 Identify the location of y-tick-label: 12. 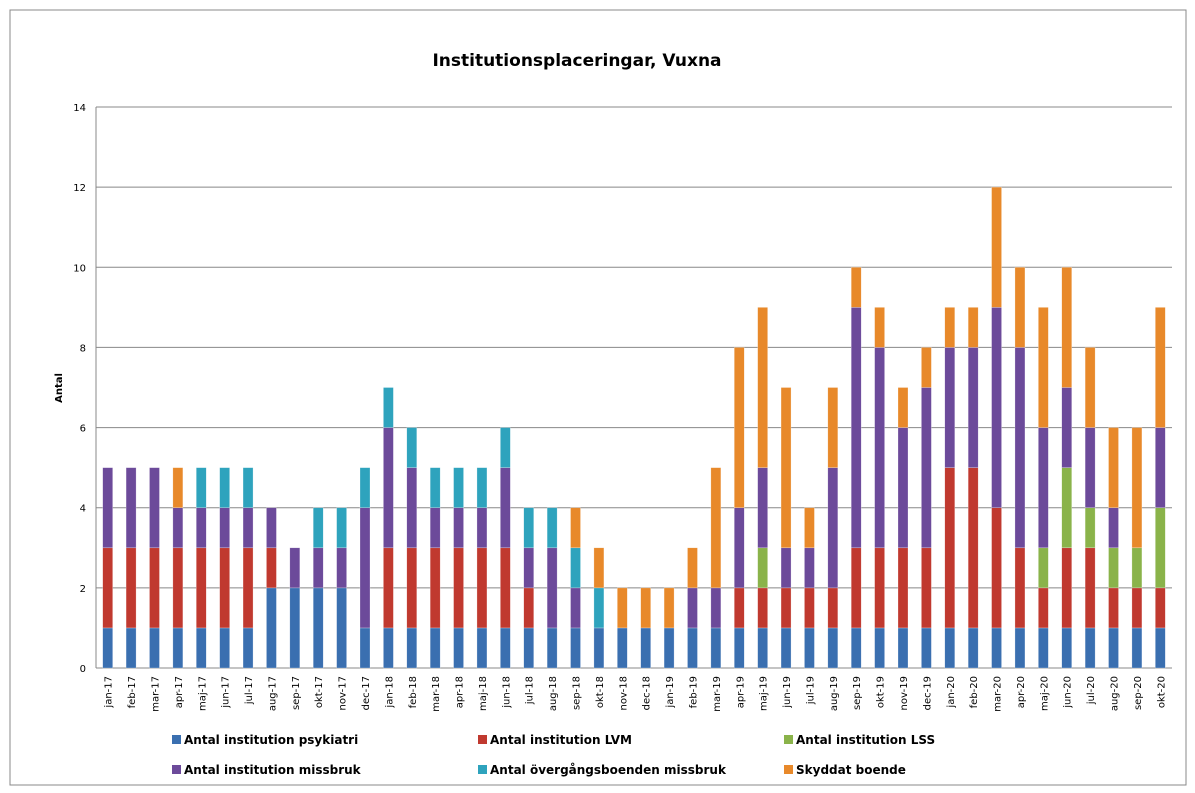
(79, 188).